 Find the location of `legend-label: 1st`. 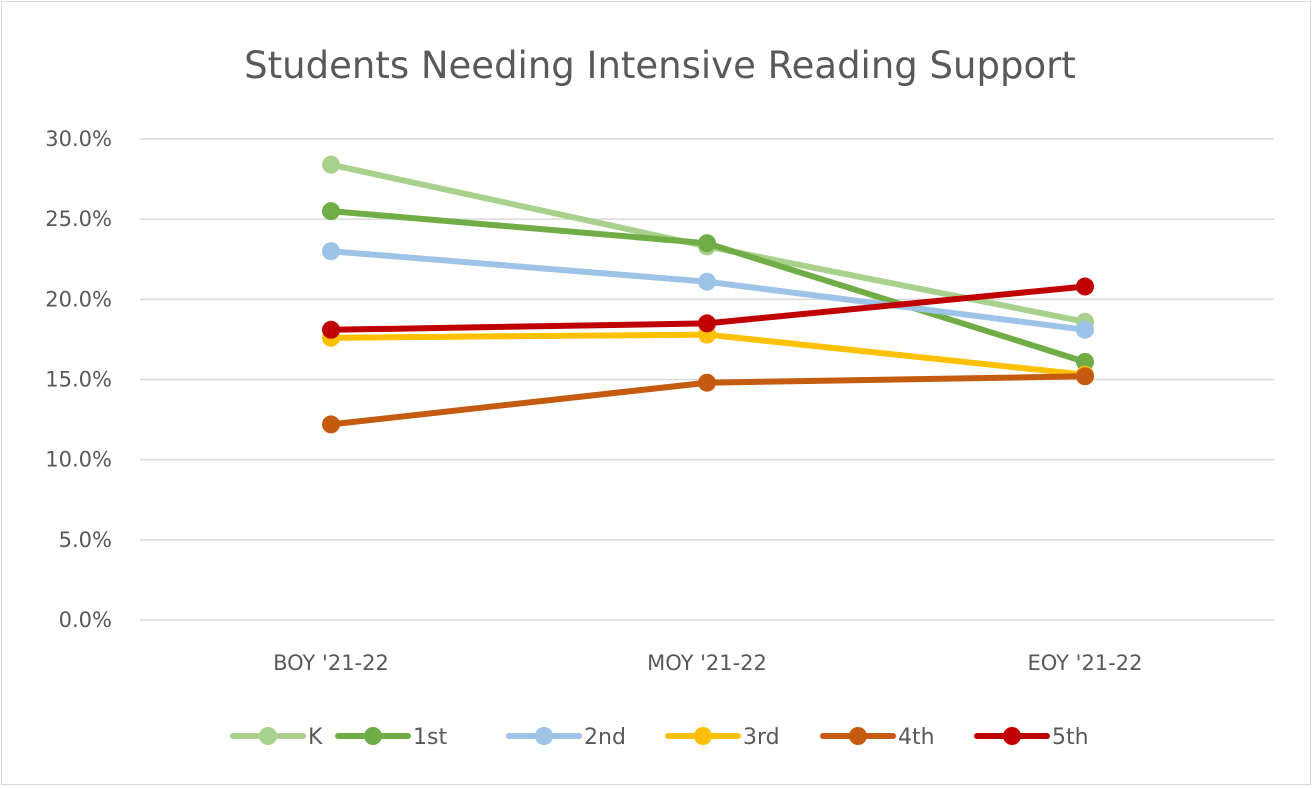

legend-label: 1st is located at coordinates (430, 737).